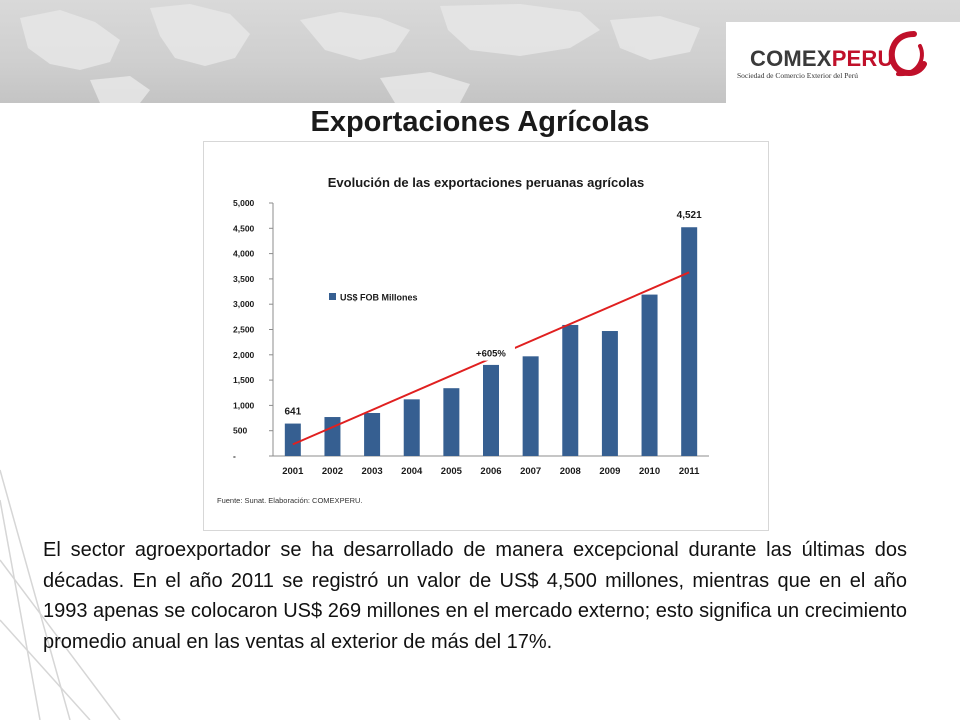  What do you see at coordinates (609, 393) in the screenshot?
I see `bar-2009` at bounding box center [609, 393].